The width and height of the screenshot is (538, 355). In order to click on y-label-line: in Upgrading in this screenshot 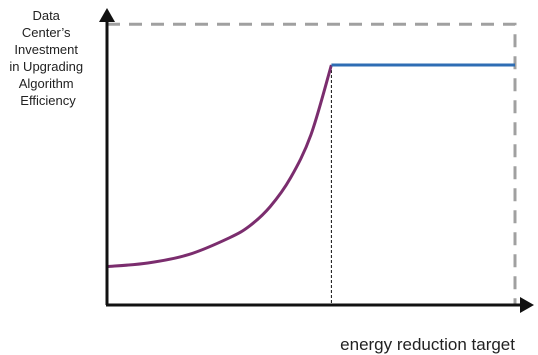, I will do `click(46, 66)`.